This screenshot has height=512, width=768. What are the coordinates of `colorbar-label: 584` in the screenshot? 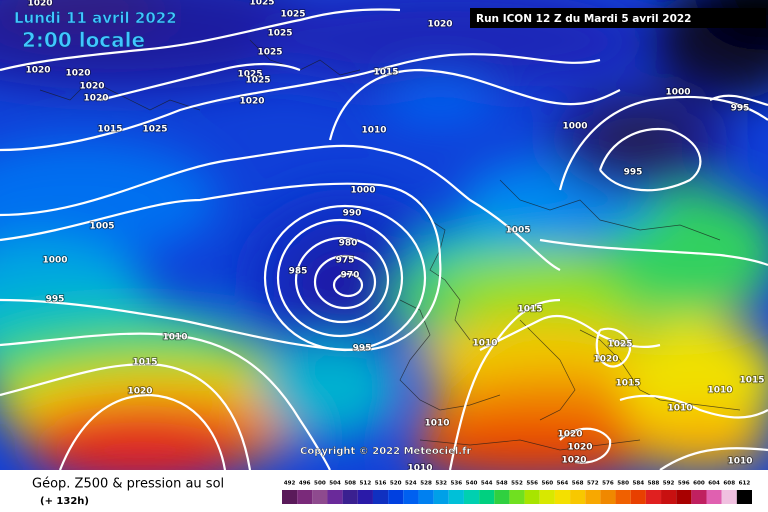 It's located at (638, 484).